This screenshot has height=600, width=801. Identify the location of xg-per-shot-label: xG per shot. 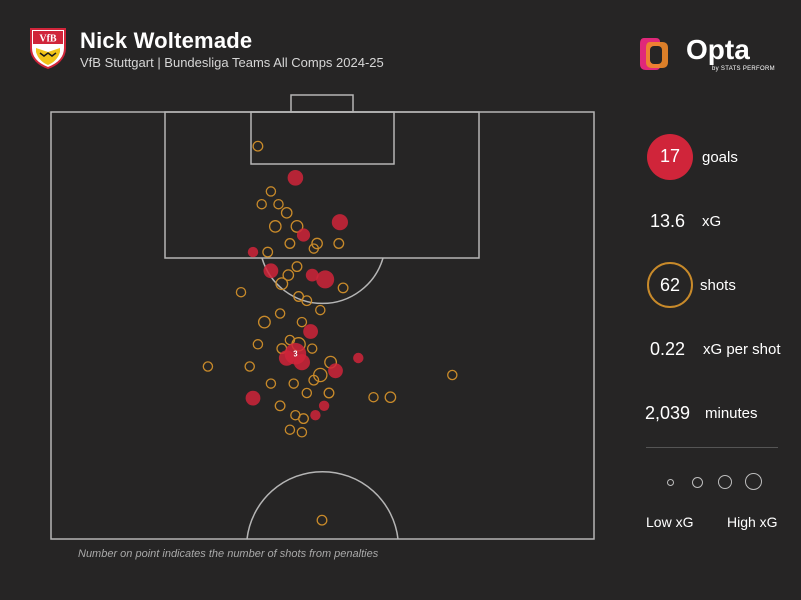
(742, 349).